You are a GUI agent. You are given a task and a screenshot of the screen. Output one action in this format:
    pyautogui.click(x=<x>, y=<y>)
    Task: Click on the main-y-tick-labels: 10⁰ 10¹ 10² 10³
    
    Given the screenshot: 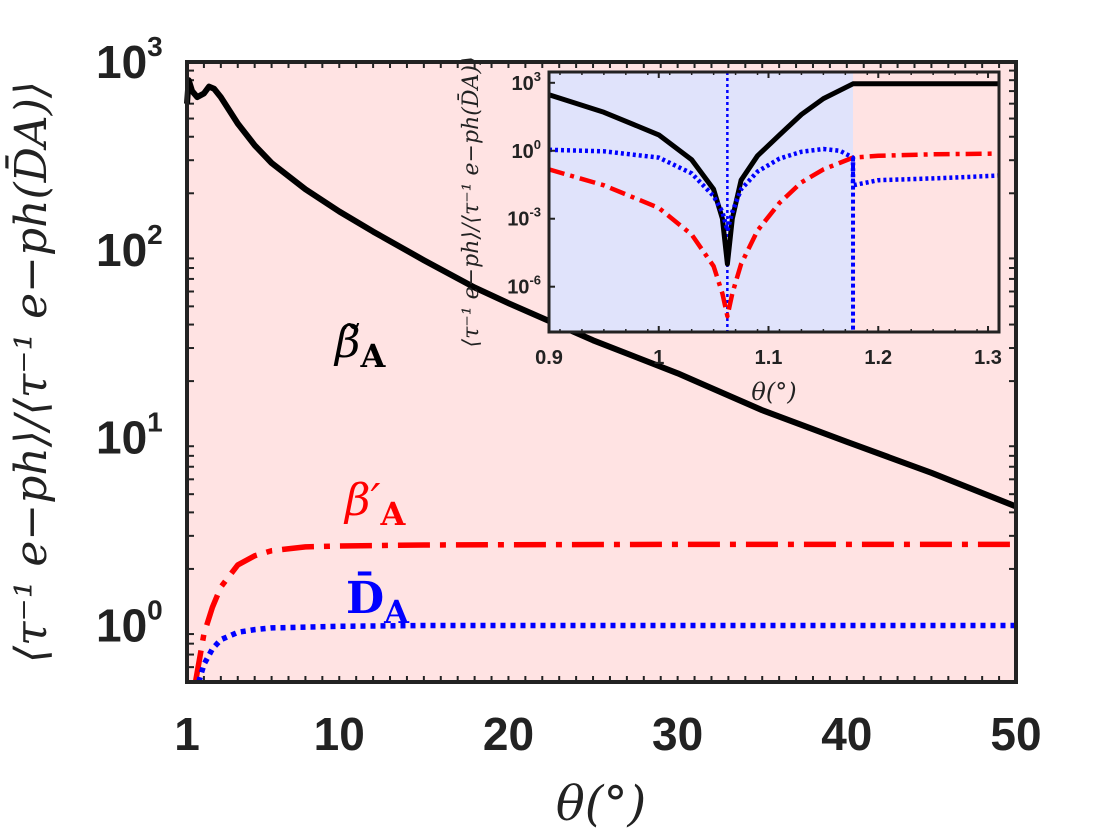 What is the action you would take?
    pyautogui.click(x=129, y=341)
    